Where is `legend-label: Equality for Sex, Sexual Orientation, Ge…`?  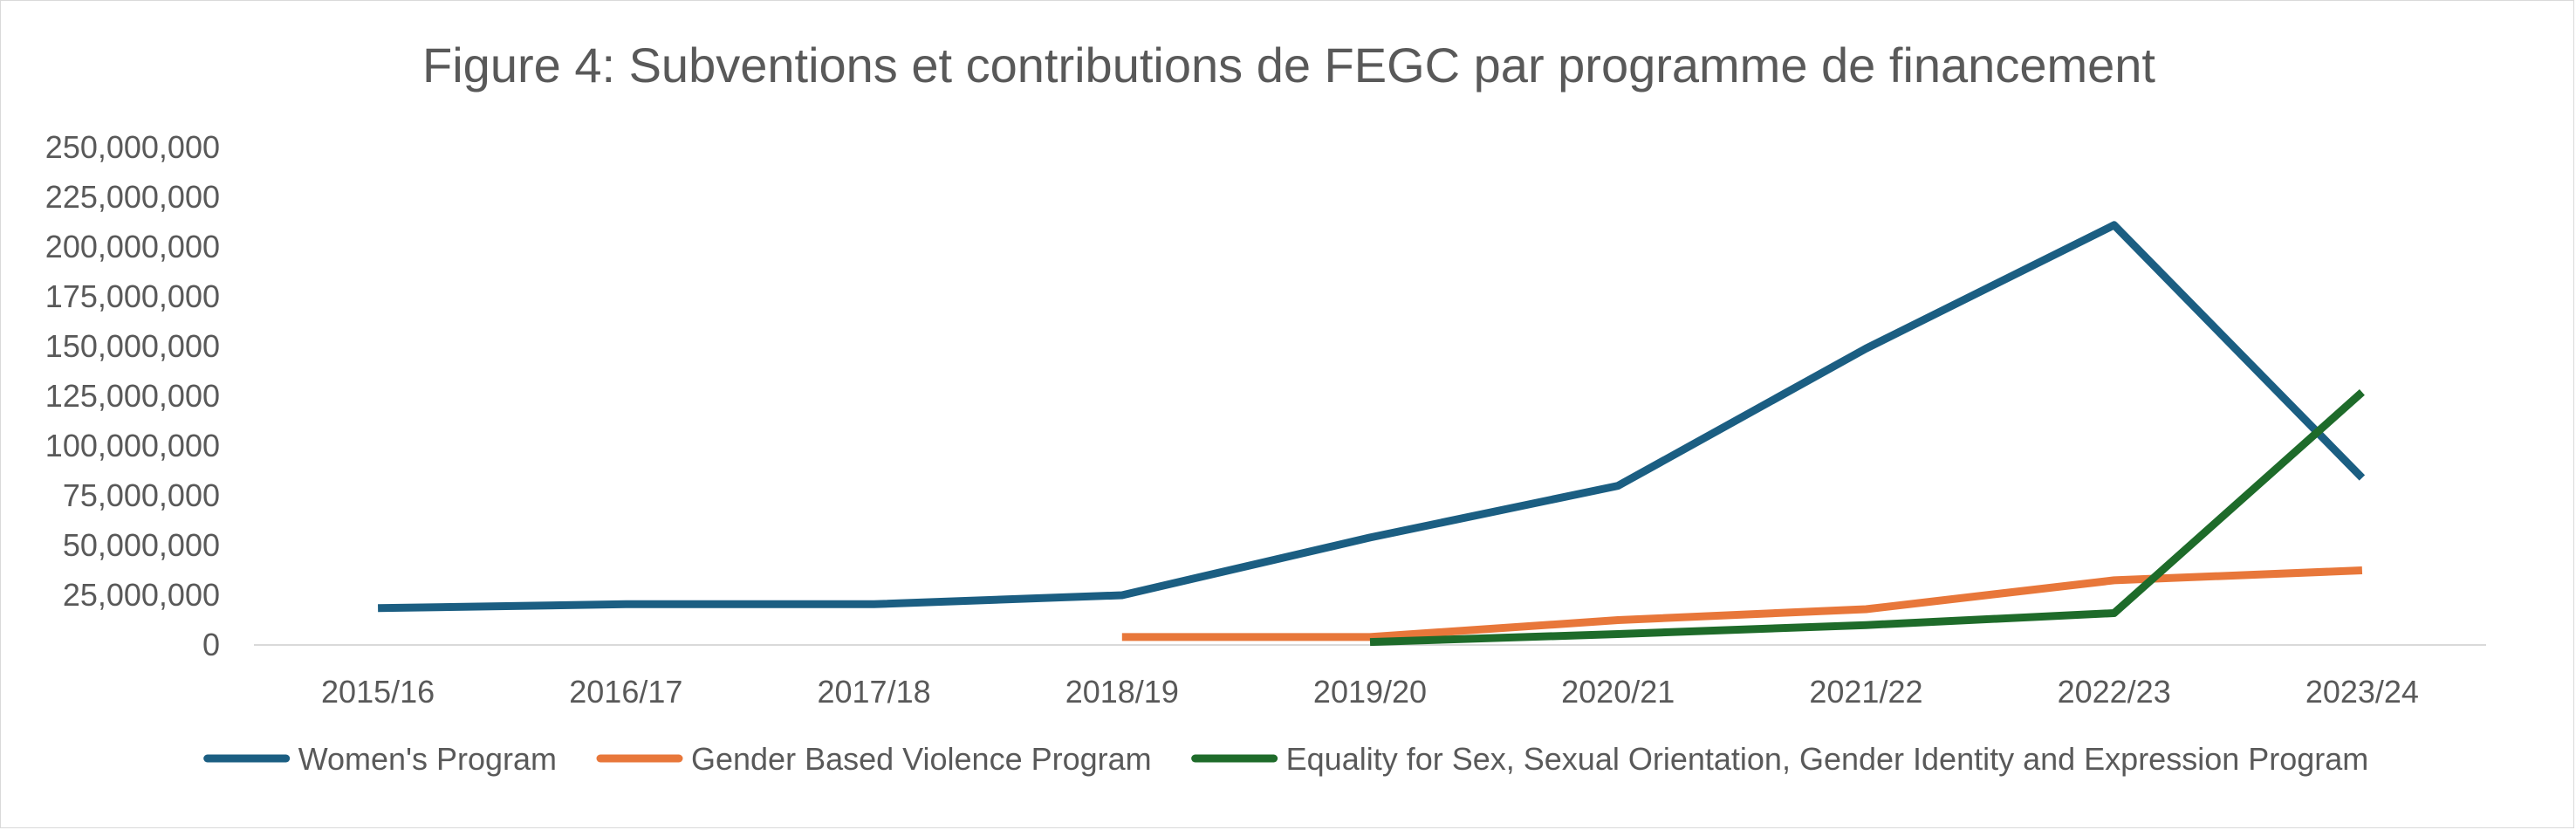
legend-label: Equality for Sex, Sexual Orientation, Ge… is located at coordinates (1828, 759).